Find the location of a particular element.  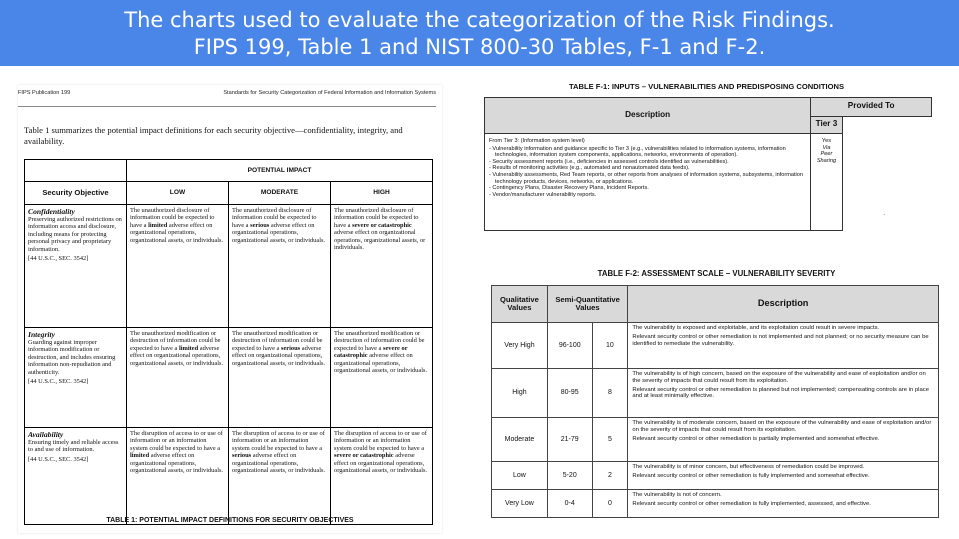

tier3-header: Tier 3 is located at coordinates (826, 125).